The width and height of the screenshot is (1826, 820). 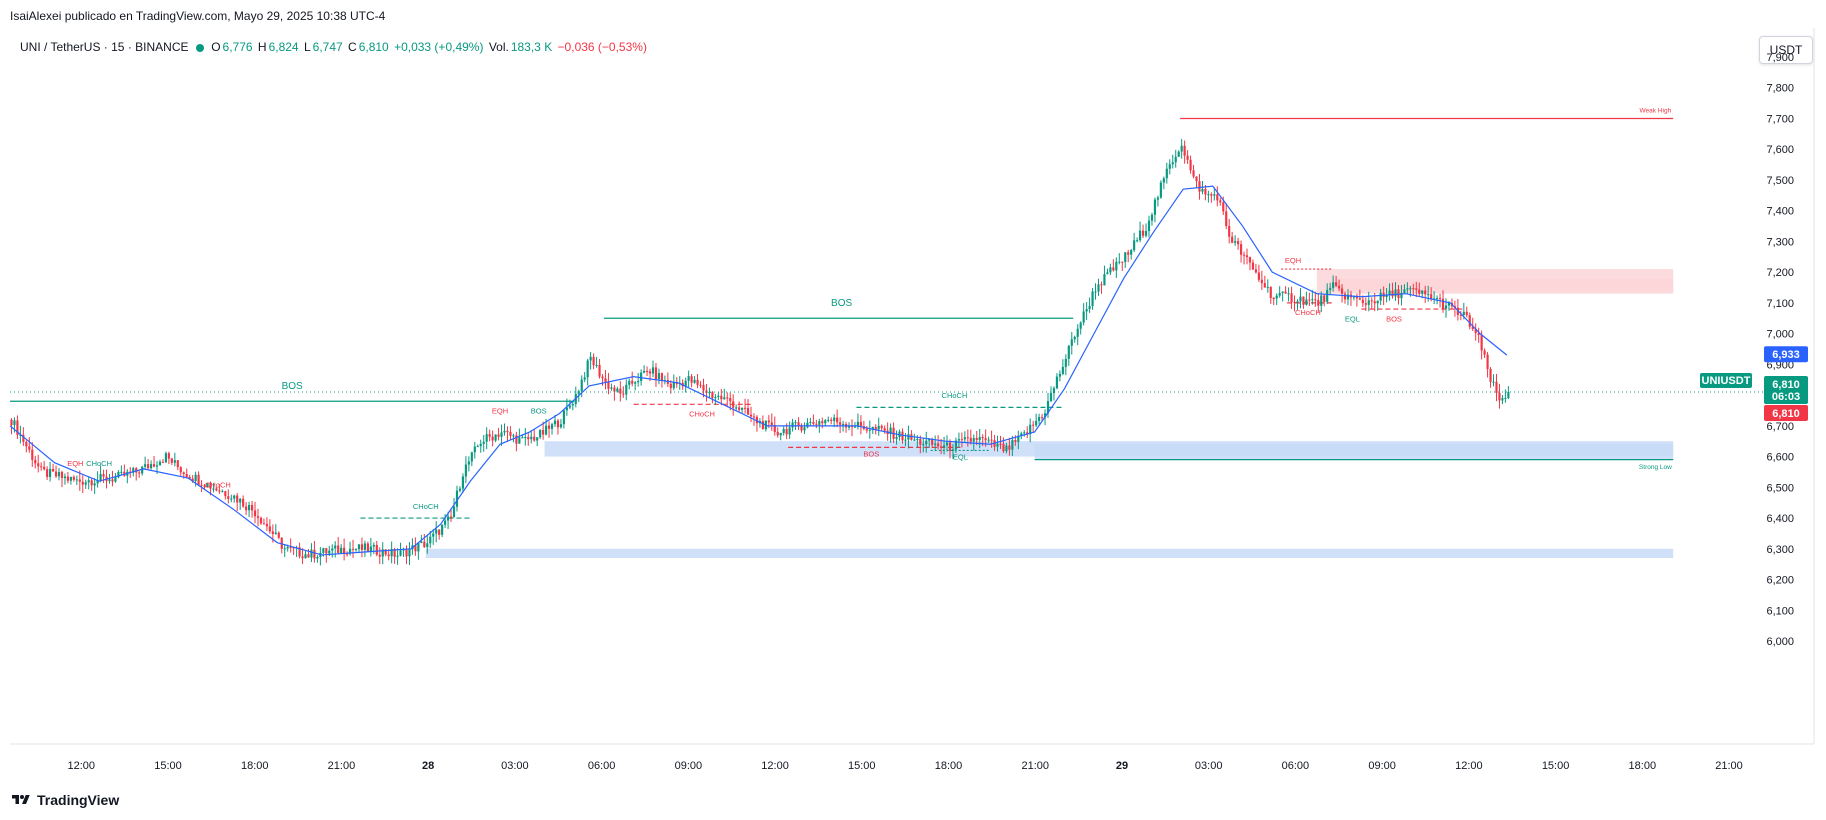 What do you see at coordinates (1780, 427) in the screenshot?
I see `price-tick-label: 6,700` at bounding box center [1780, 427].